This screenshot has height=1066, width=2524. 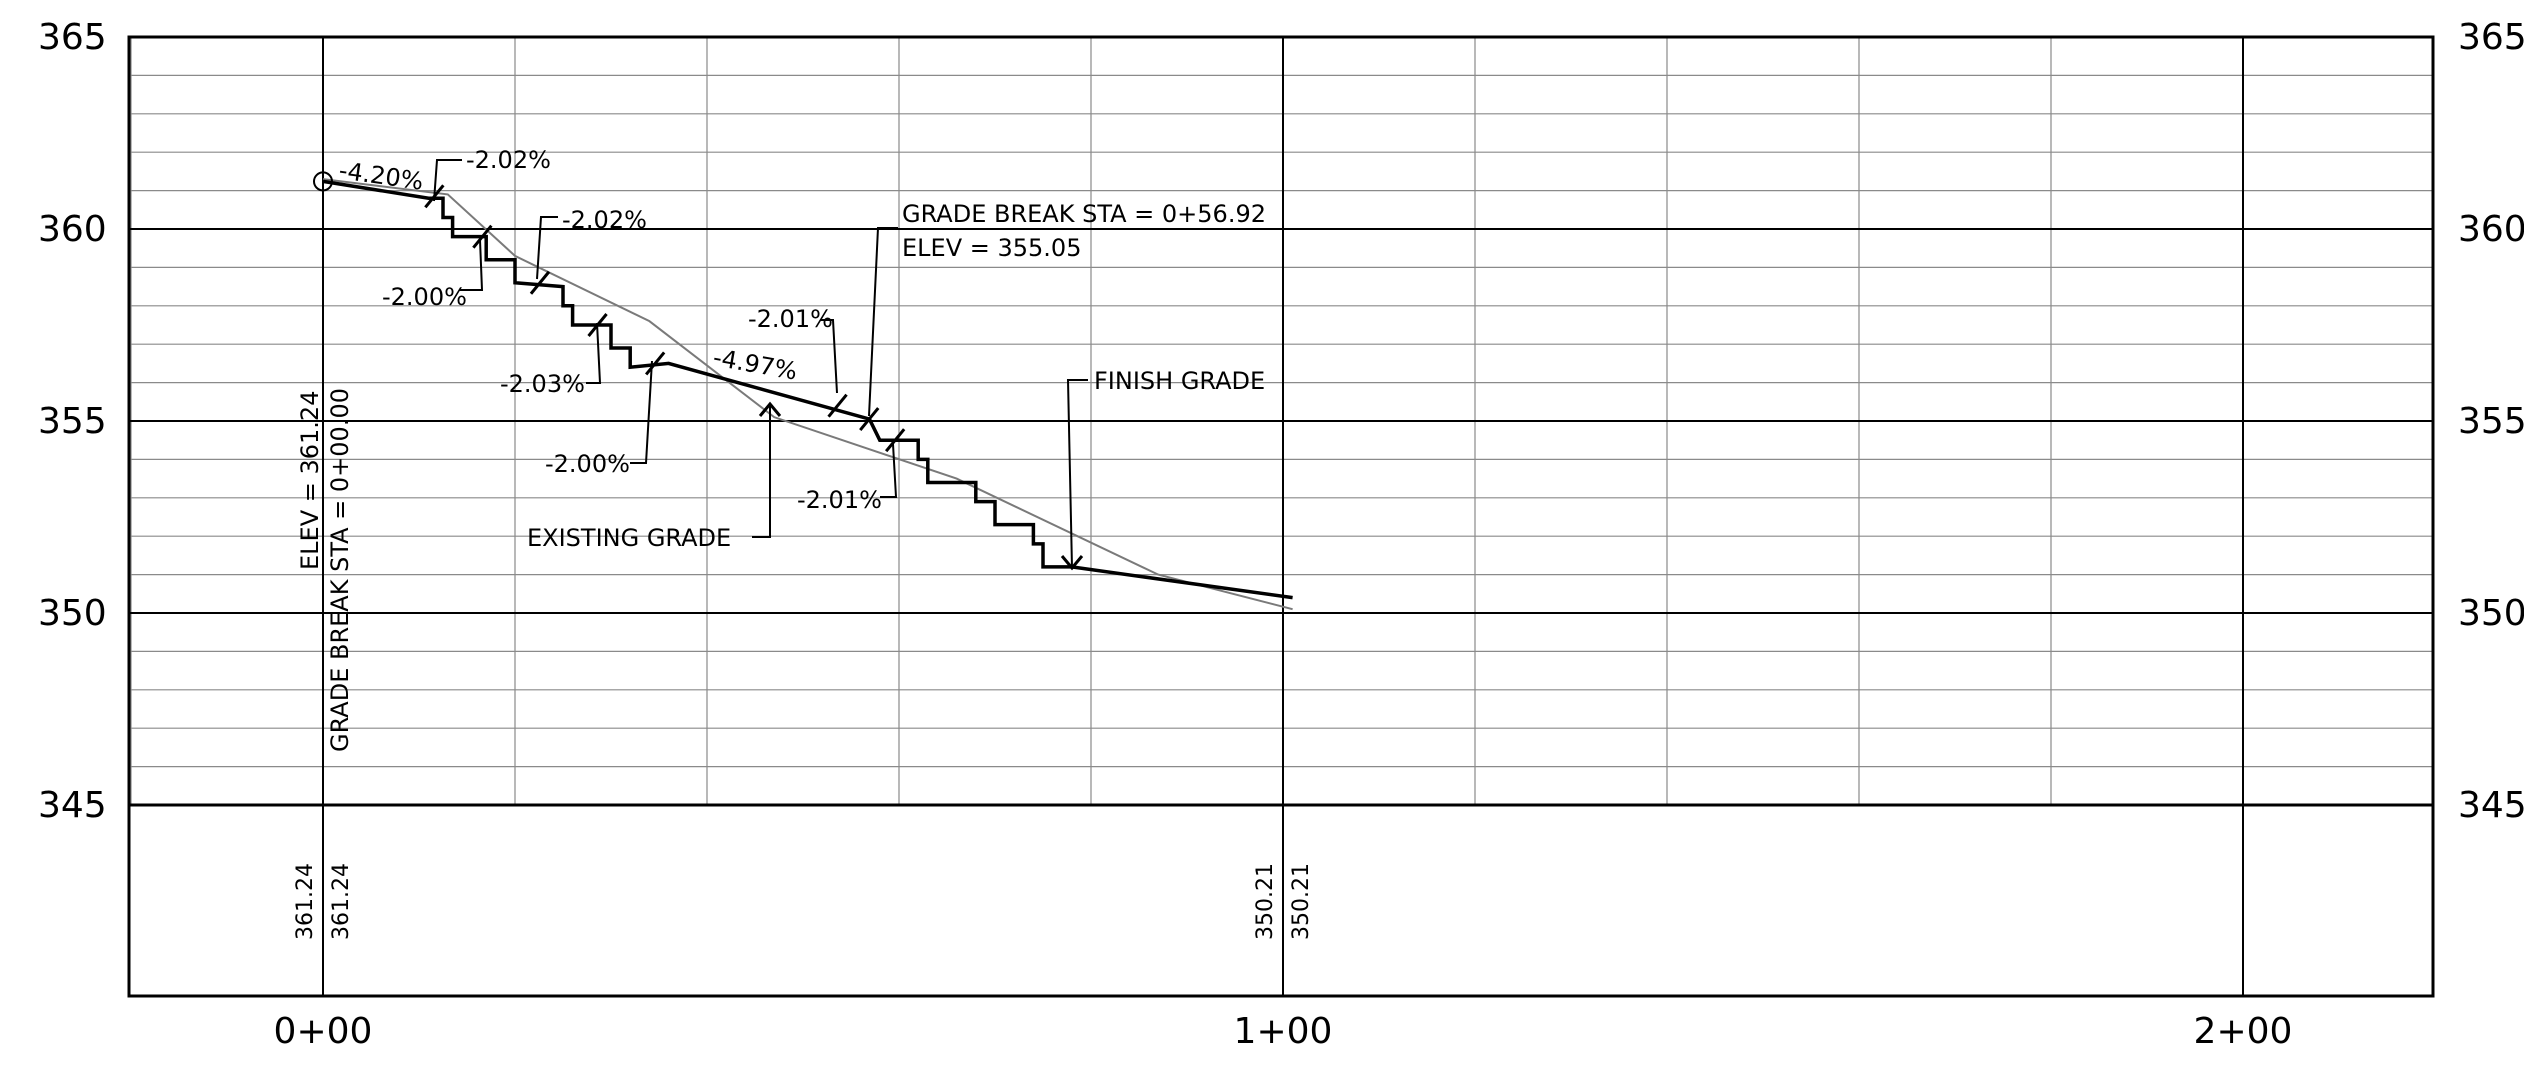 I want to click on start-station-note: GRADE BREAK STA = 0+00.00, so click(x=340, y=570).